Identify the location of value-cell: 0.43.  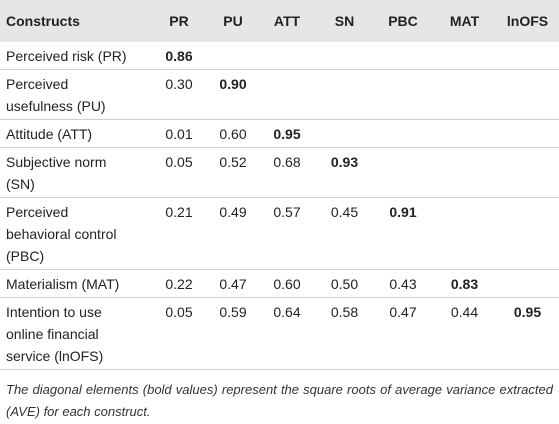
(403, 283).